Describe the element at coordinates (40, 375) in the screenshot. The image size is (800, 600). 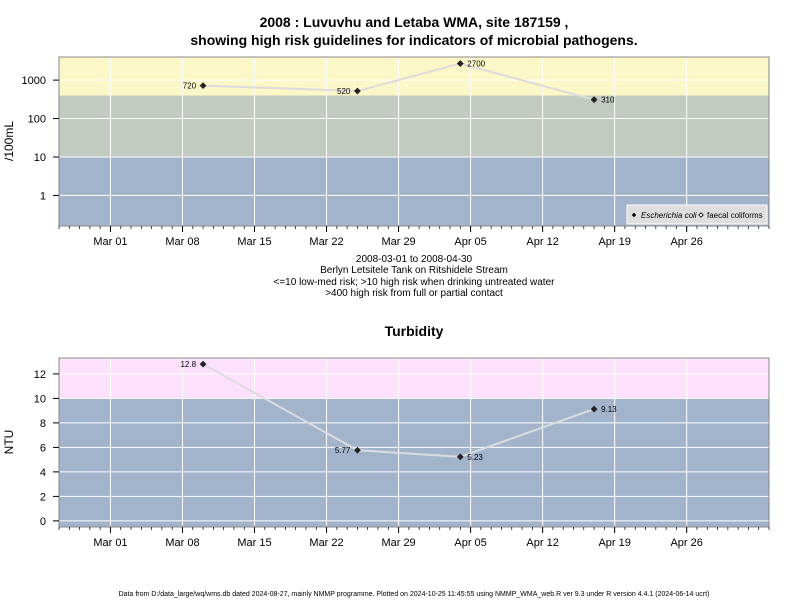
I see `y-tick-label-6: 12` at that location.